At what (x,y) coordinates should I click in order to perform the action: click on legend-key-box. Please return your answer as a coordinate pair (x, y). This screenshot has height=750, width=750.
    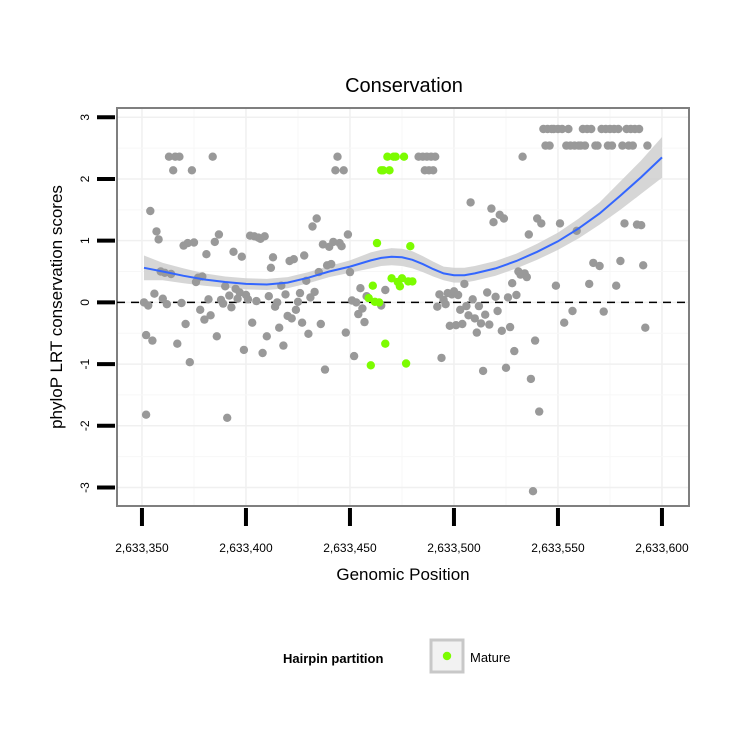
    Looking at the image, I should click on (447, 656).